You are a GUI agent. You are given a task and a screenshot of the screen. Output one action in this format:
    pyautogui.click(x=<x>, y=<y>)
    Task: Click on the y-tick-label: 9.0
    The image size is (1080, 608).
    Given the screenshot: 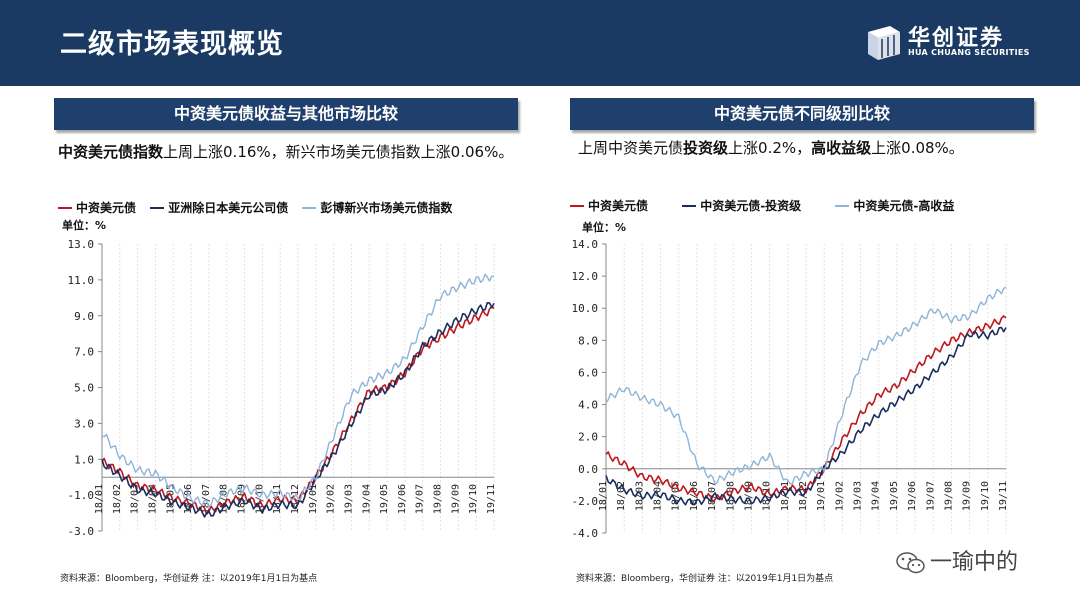 What is the action you would take?
    pyautogui.click(x=84, y=316)
    